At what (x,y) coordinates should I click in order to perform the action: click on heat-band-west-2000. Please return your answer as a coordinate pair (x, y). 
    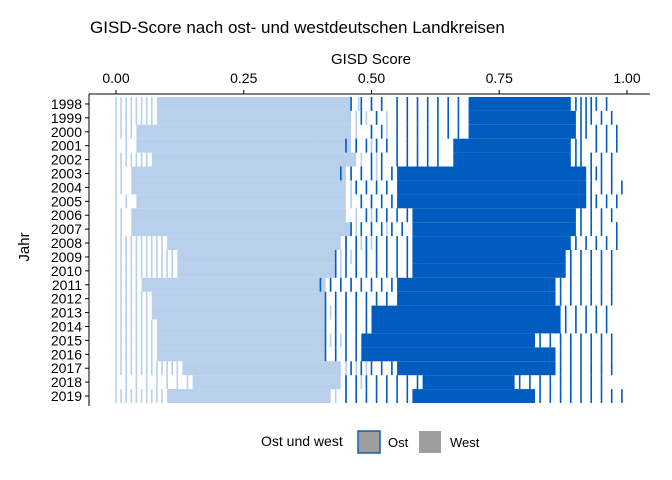
    Looking at the image, I should click on (243, 131).